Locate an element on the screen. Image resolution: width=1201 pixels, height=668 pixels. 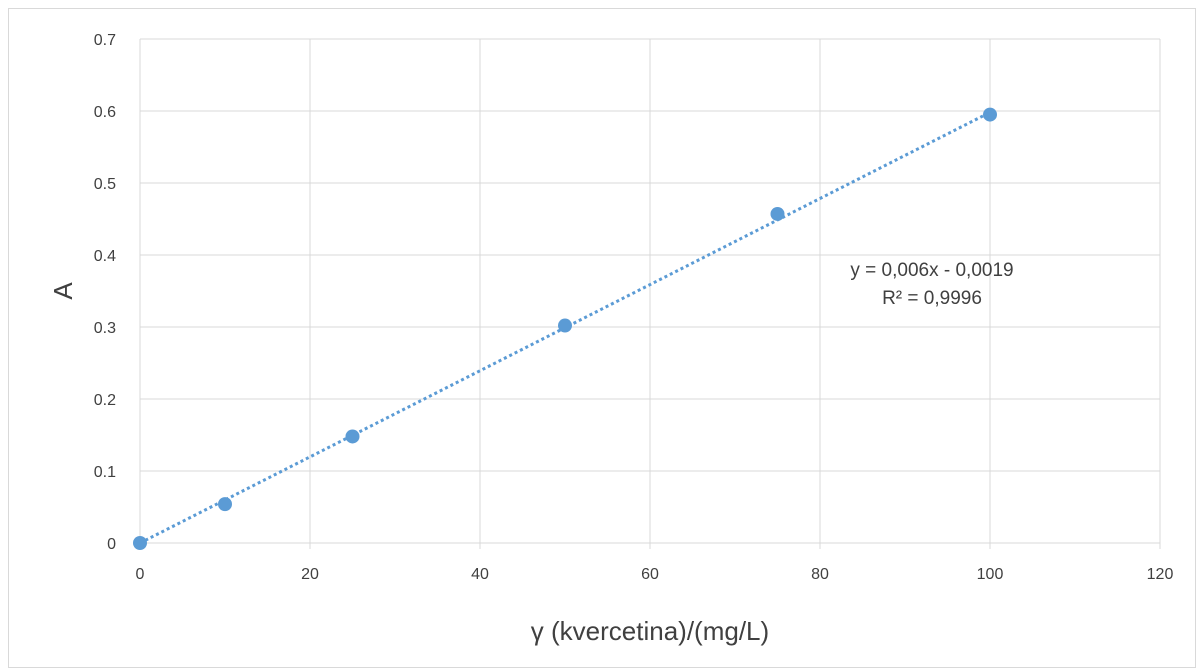
y-tick-label: 0 is located at coordinates (111, 544).